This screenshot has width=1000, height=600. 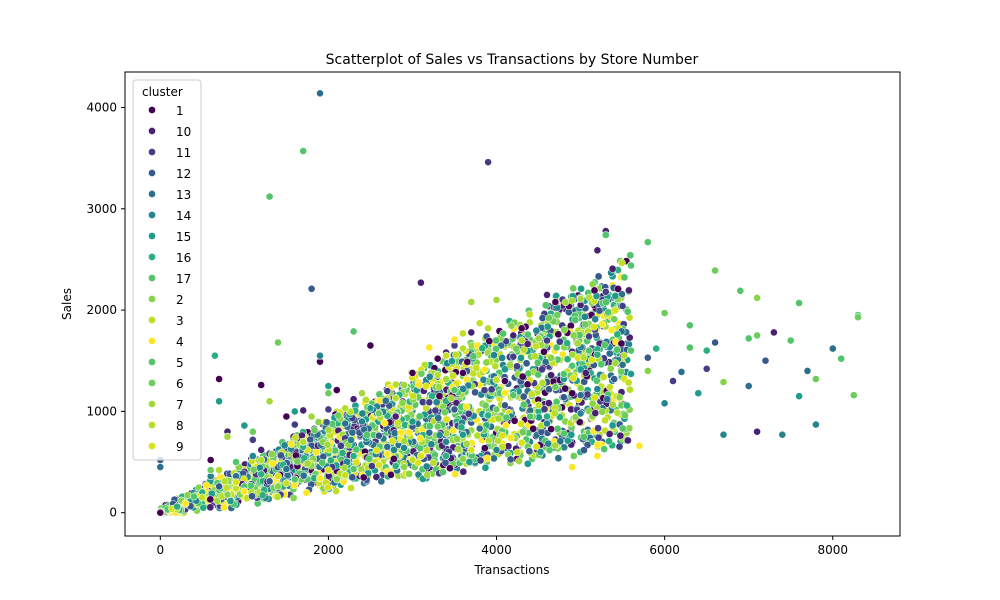 What do you see at coordinates (183, 174) in the screenshot?
I see `legend-label: 12` at bounding box center [183, 174].